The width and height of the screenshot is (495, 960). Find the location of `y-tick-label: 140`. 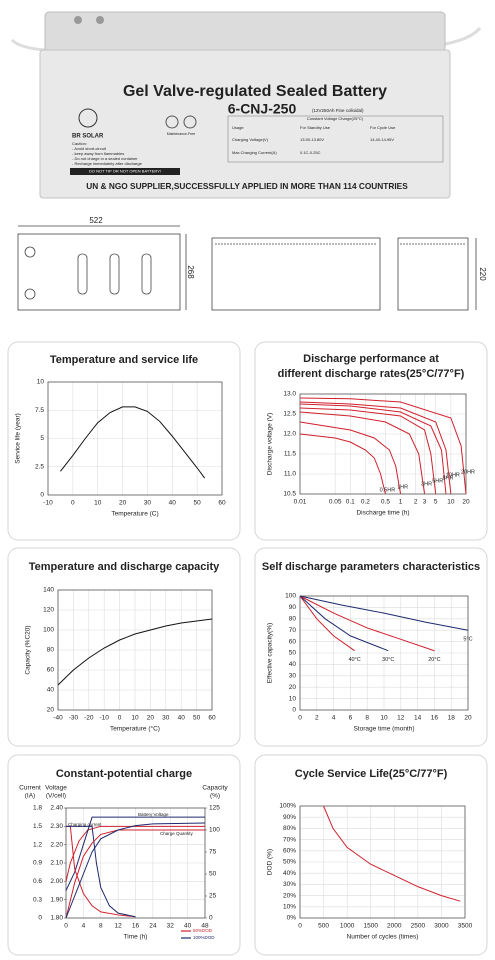

y-tick-label: 140 is located at coordinates (48, 590).